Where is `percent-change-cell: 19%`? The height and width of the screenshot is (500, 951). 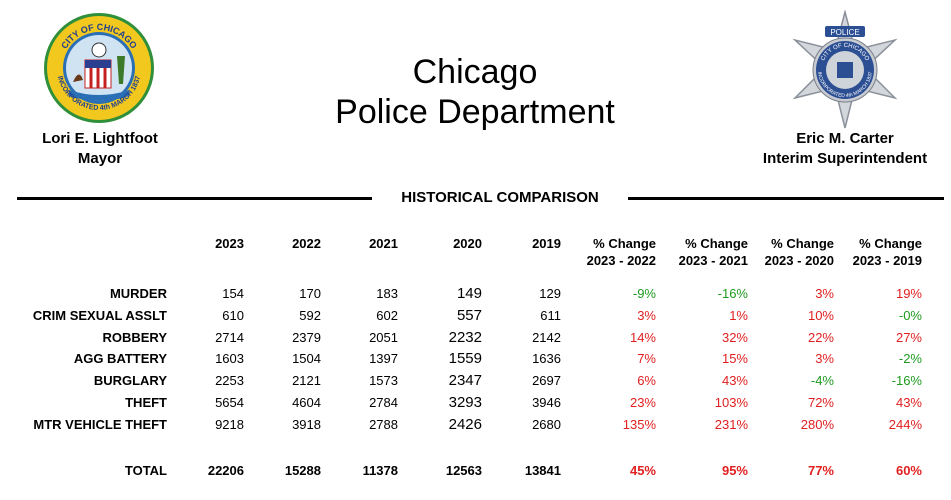 percent-change-cell: 19% is located at coordinates (908, 293).